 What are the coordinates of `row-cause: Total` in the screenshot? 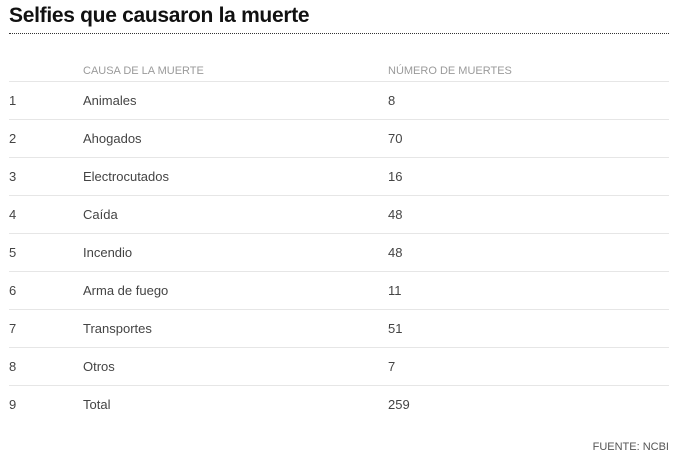 It's located at (97, 404).